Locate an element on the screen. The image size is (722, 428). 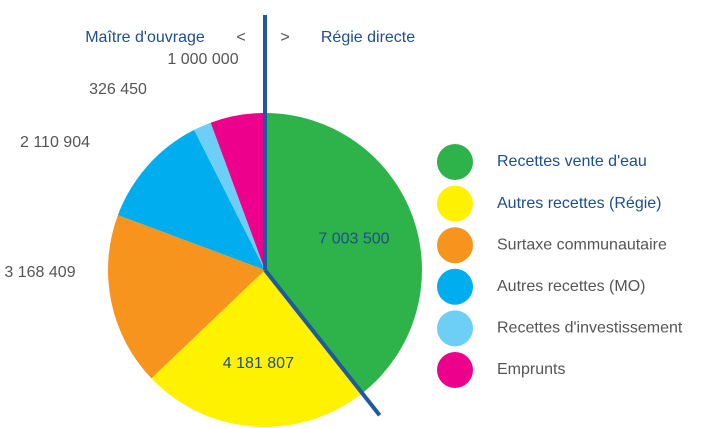
legend-label: Autres recettes (Régie) is located at coordinates (579, 203).